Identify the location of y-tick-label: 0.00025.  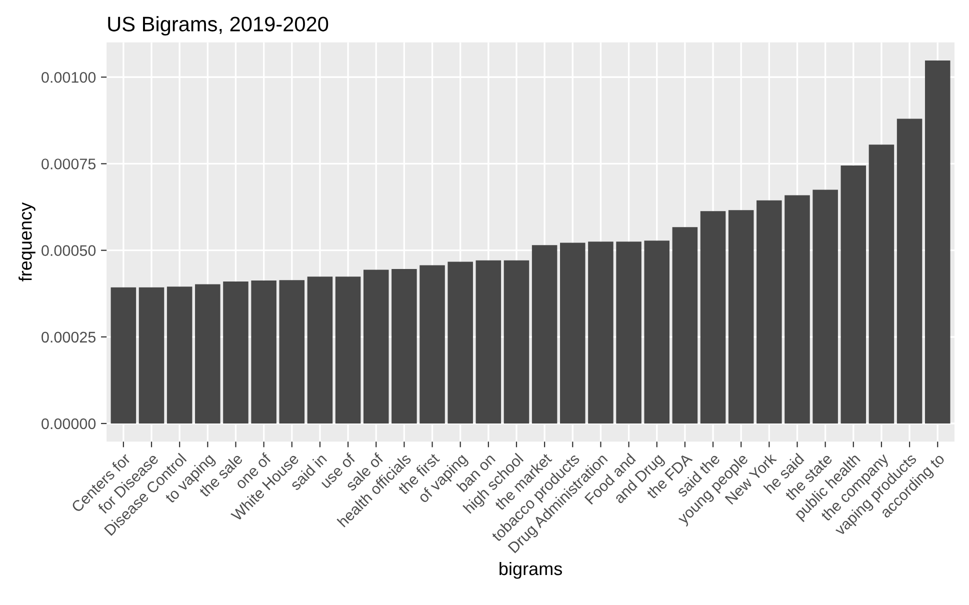
(69, 337).